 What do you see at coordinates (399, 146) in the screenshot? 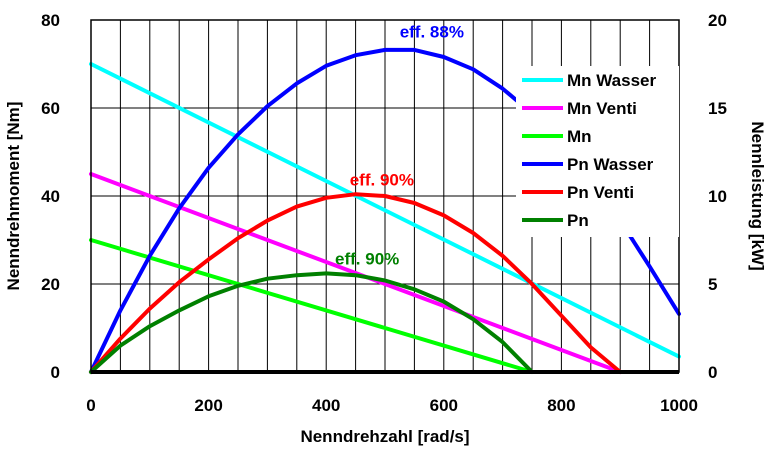
I see `annotations: eff. 88% eff. 90% eff. 90%` at bounding box center [399, 146].